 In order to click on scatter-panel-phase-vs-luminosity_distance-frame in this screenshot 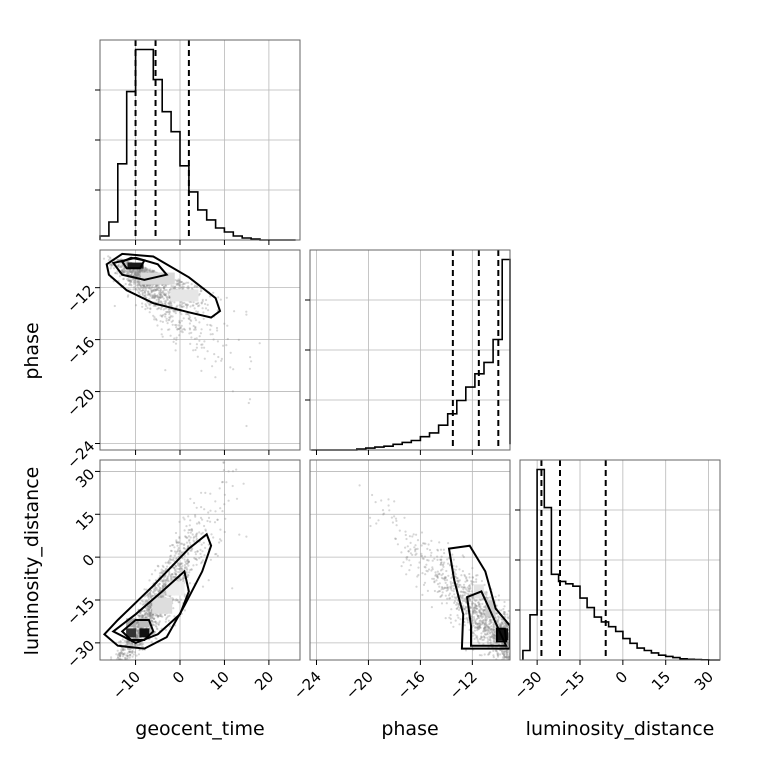, I will do `click(410, 560)`.